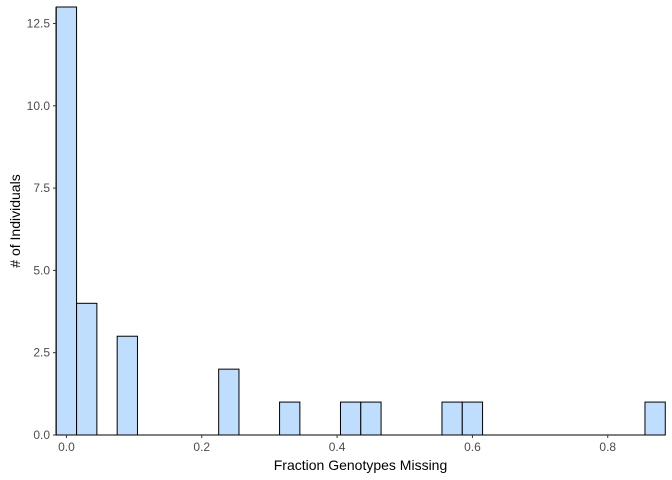  Describe the element at coordinates (472, 447) in the screenshot. I see `x-tick-label-3: 0.6` at that location.